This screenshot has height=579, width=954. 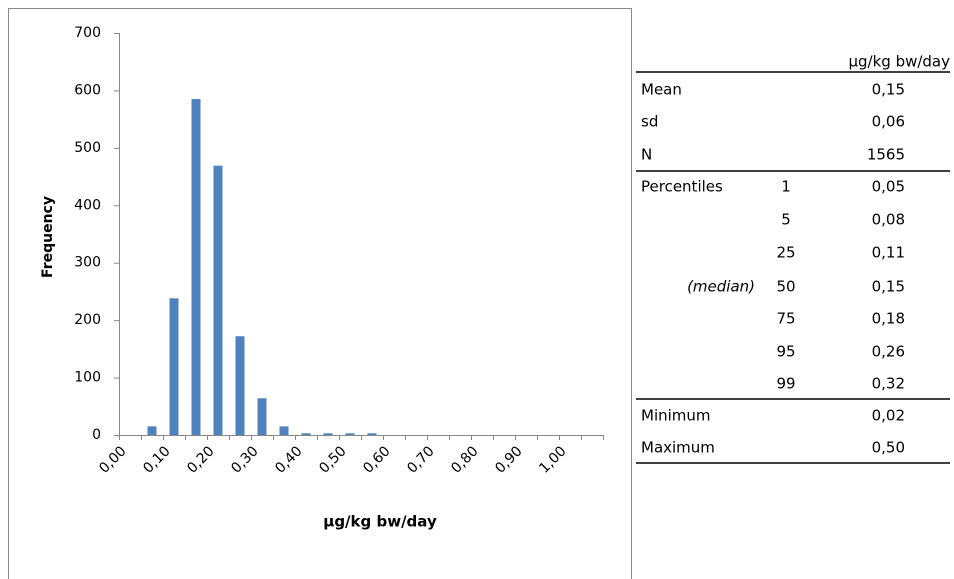 What do you see at coordinates (888, 122) in the screenshot?
I see `row-value: 0,06` at bounding box center [888, 122].